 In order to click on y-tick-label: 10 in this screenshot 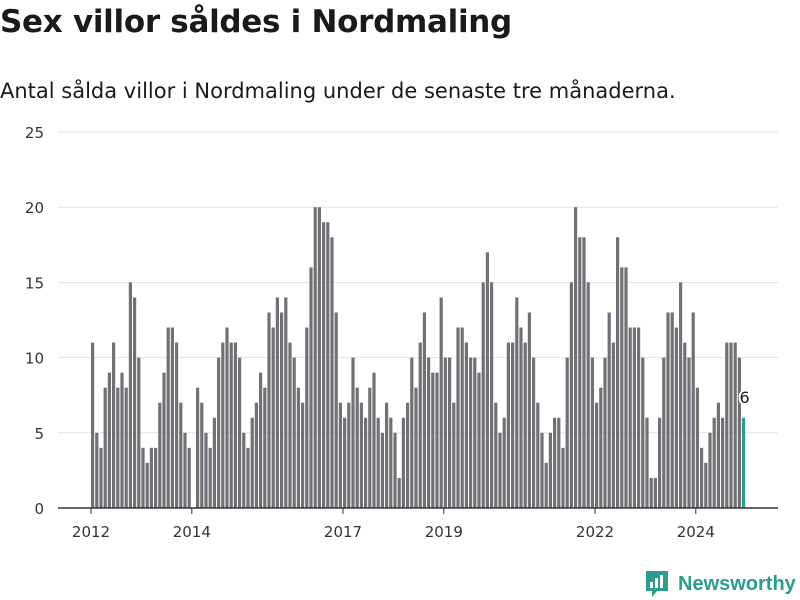, I will do `click(34, 359)`.